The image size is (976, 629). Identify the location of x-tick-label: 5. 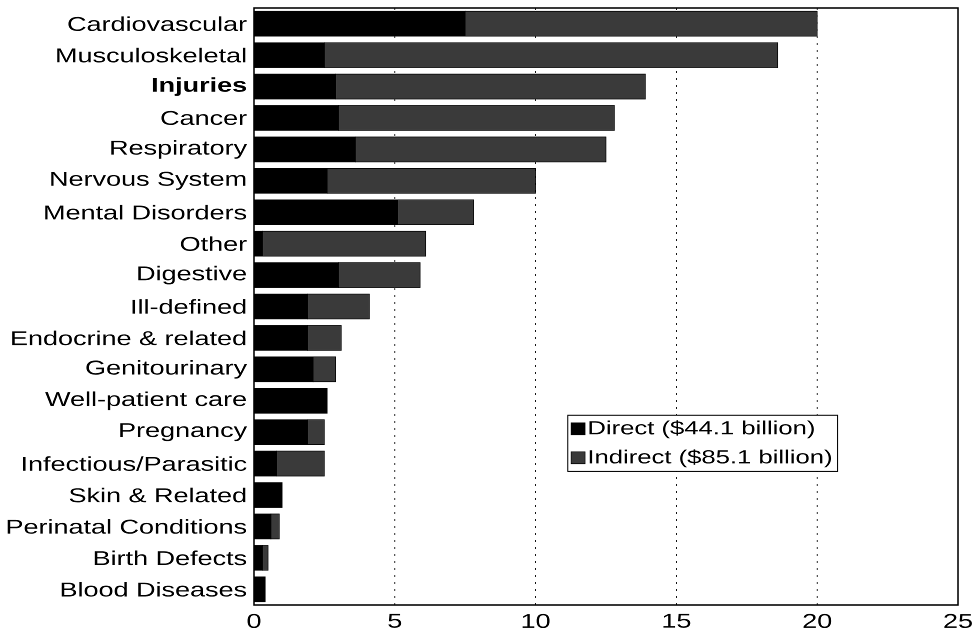
(395, 621).